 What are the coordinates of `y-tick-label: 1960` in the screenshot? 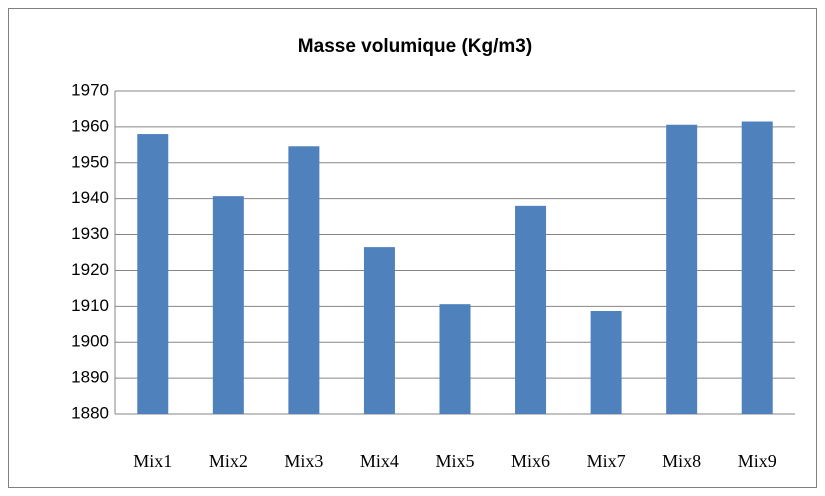 It's located at (90, 125).